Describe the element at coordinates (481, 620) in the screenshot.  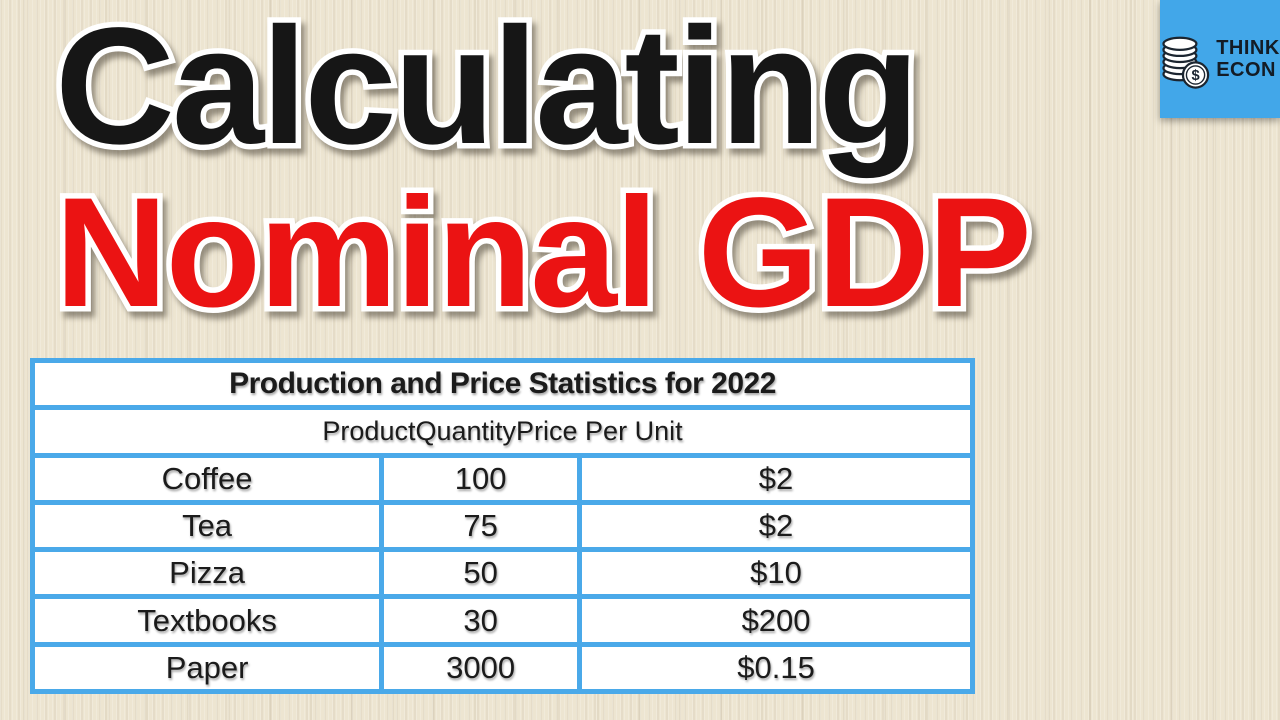
I see `table-cell-quantity: 30` at that location.